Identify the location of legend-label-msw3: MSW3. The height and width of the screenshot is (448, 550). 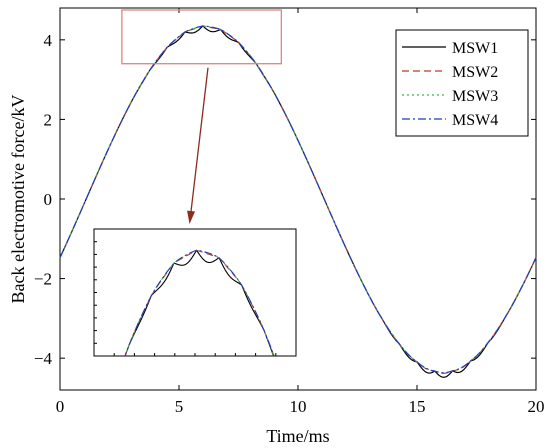
(475, 96).